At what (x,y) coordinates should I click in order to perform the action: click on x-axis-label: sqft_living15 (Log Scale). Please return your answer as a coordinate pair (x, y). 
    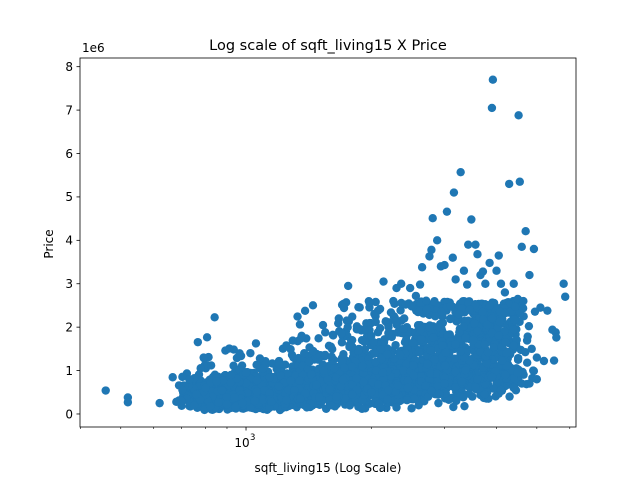
    Looking at the image, I should click on (328, 468).